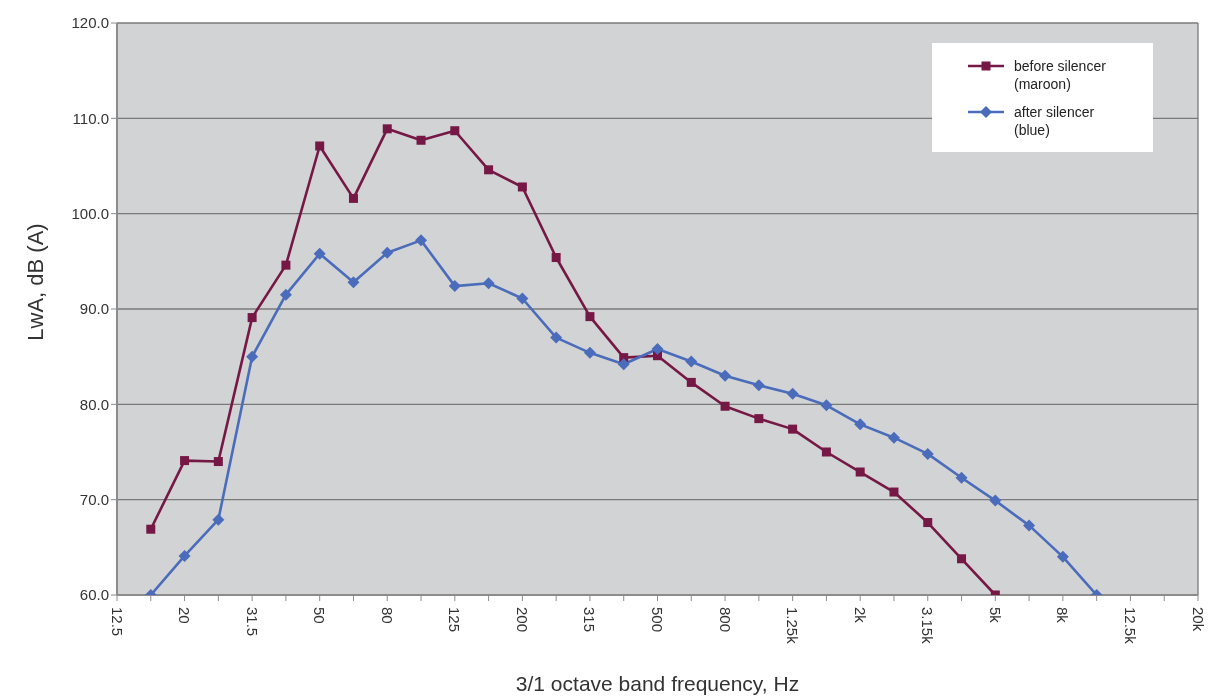 The image size is (1211, 697). Describe the element at coordinates (928, 626) in the screenshot. I see `x-tick-label: 3.15k` at that location.